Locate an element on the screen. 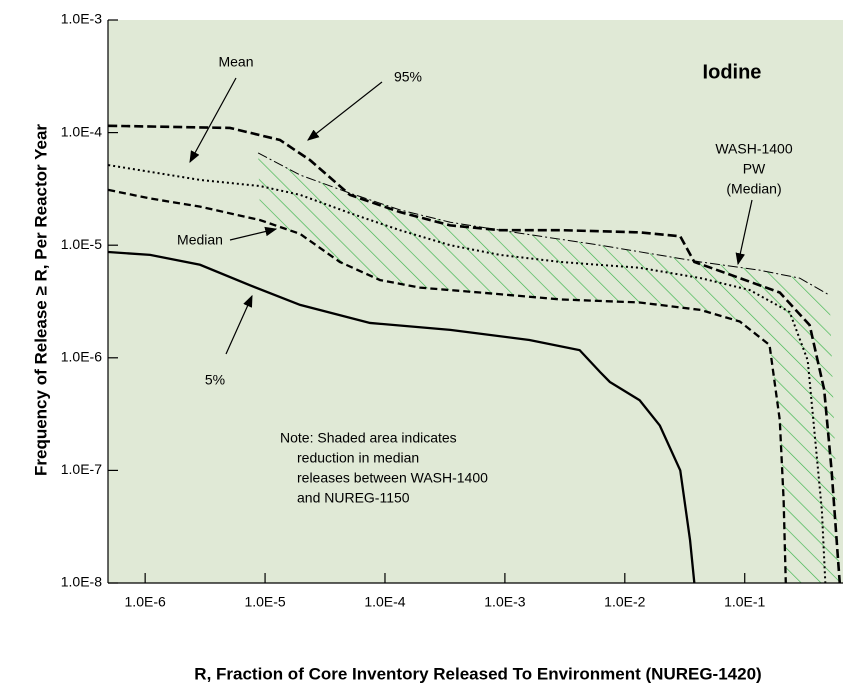  y-tick-label: 1.0E-8 is located at coordinates (81, 582).